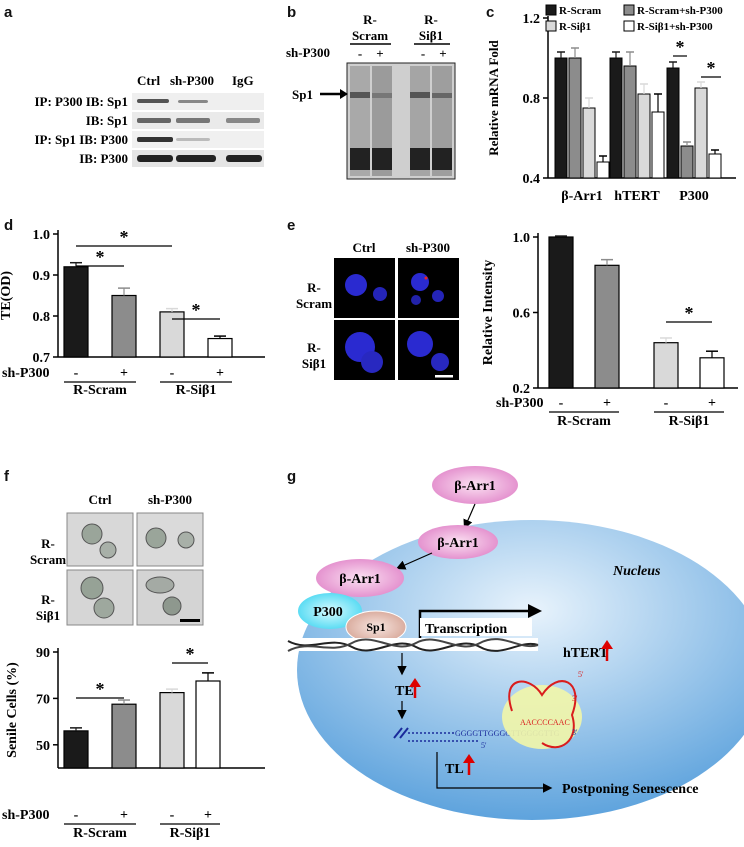 This screenshot has width=744, height=847. Describe the element at coordinates (48, 599) in the screenshot. I see `f-row2-line1: R-` at that location.